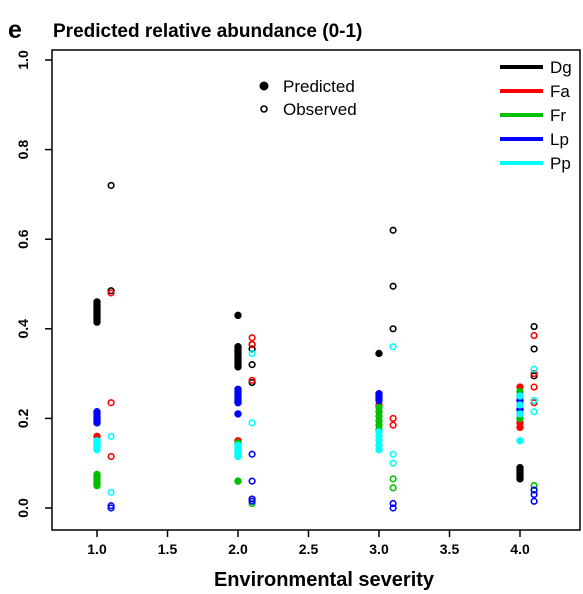  What do you see at coordinates (23, 508) in the screenshot?
I see `y-tick-label: 0.0` at bounding box center [23, 508].